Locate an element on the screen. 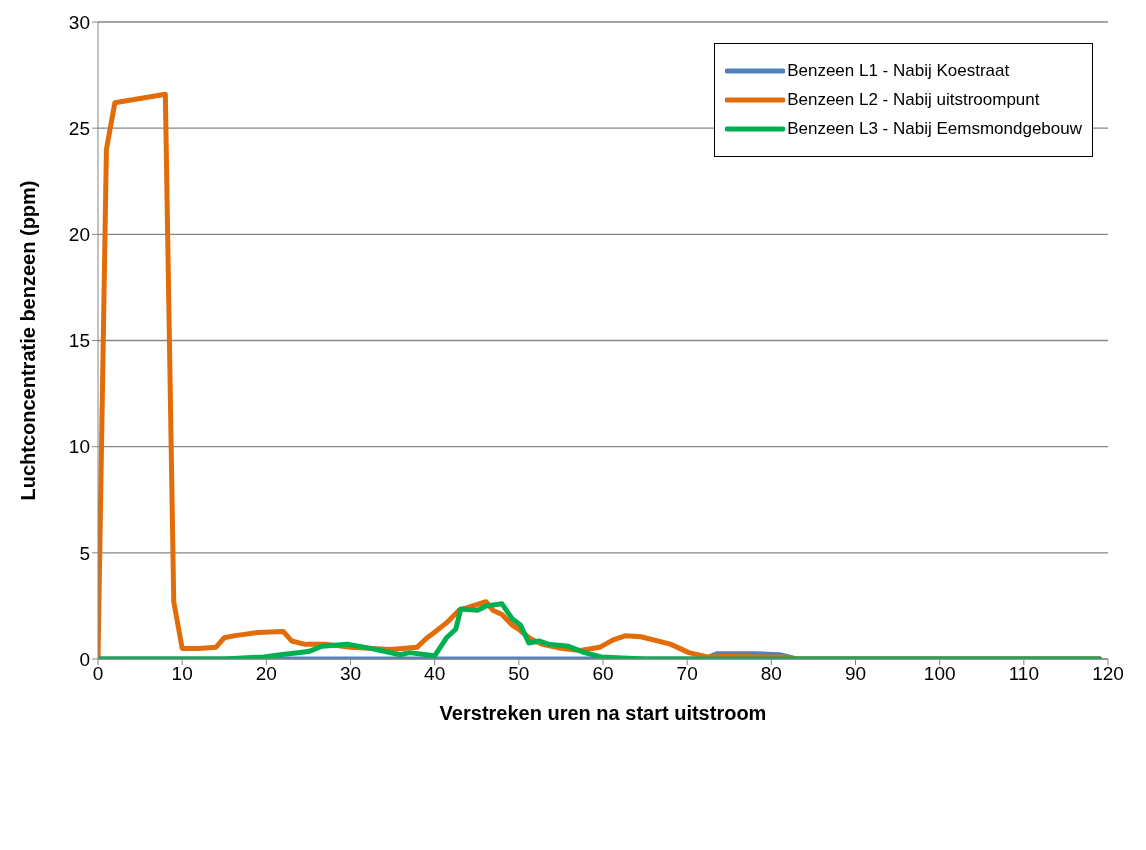 The height and width of the screenshot is (850, 1146). x-tick-label: 40 is located at coordinates (435, 674).